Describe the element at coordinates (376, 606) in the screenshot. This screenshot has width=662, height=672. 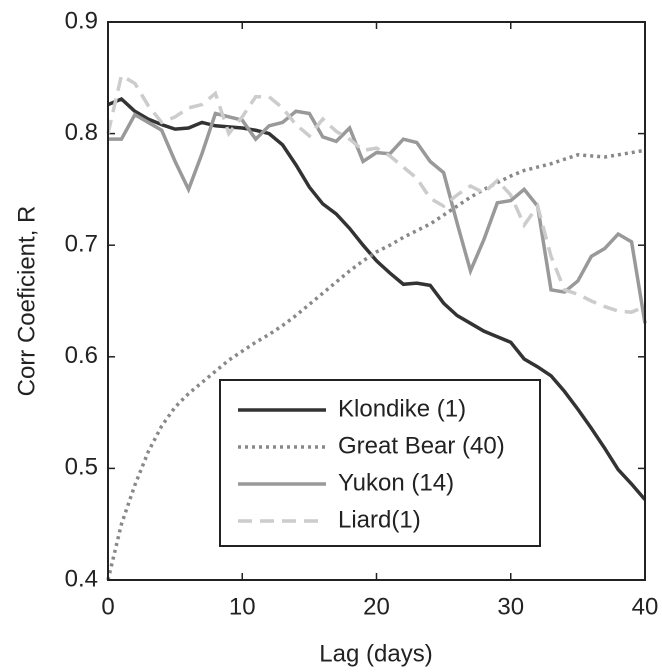
I see `x-tick-label: 20` at that location.